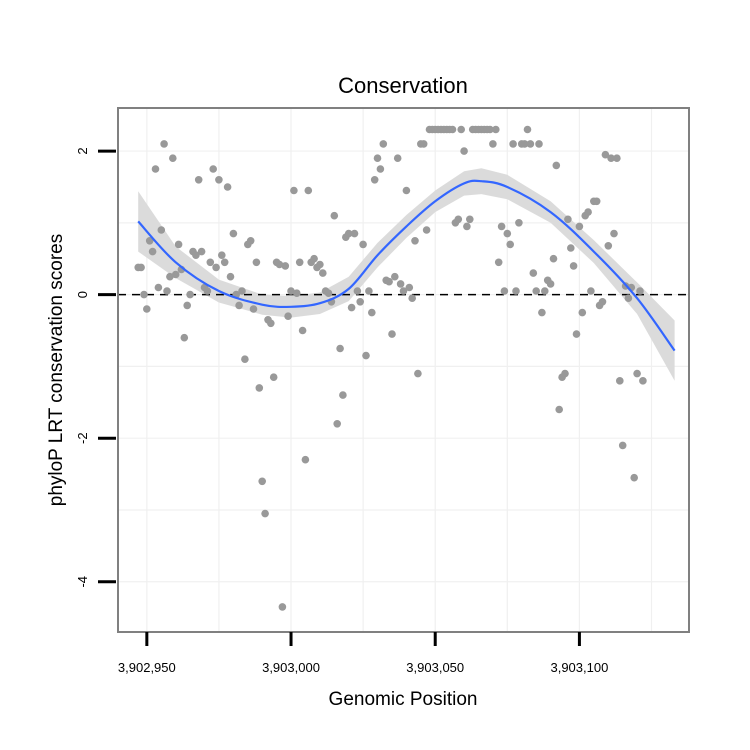  I want to click on y-tick-label: 2, so click(82, 150).